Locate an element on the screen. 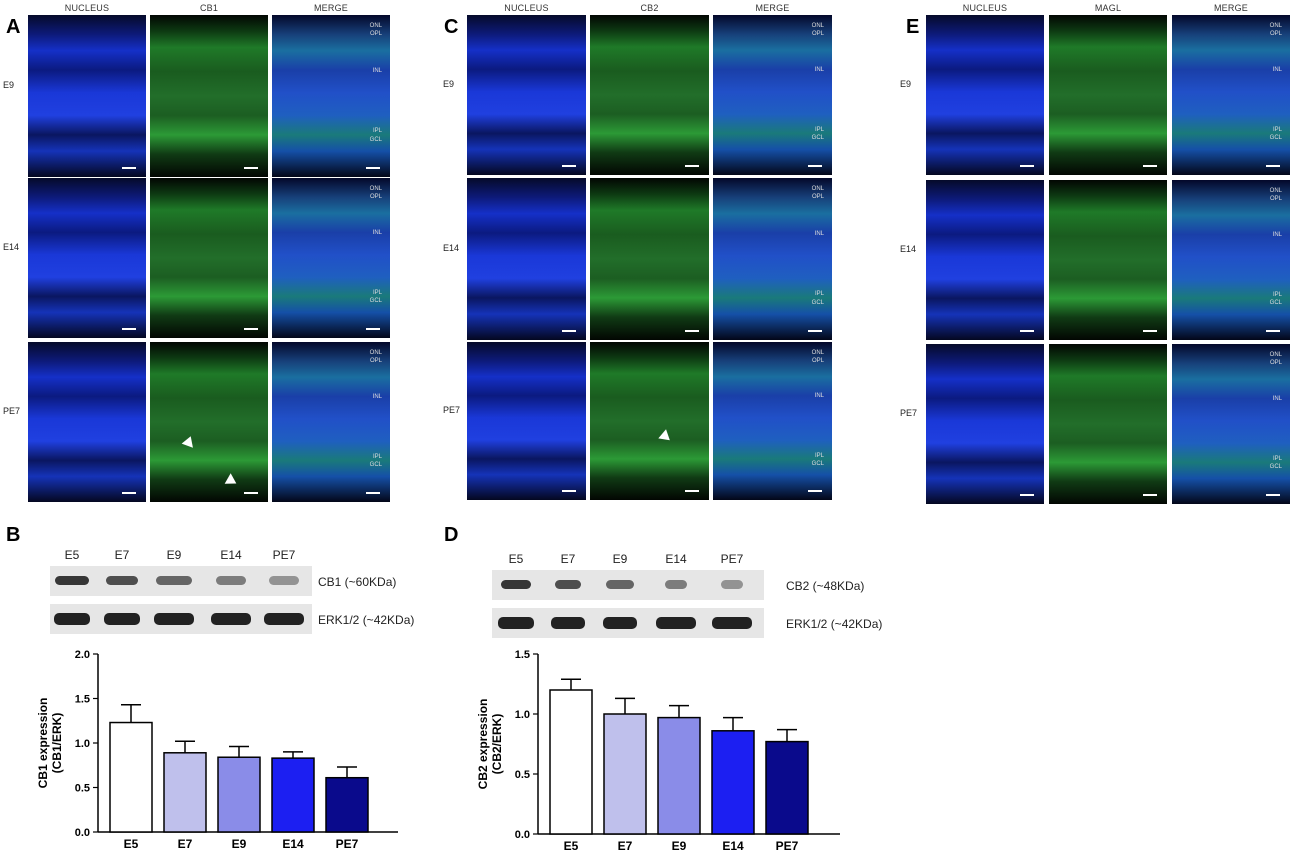 The width and height of the screenshot is (1300, 856). bar-e7 is located at coordinates (185, 792).